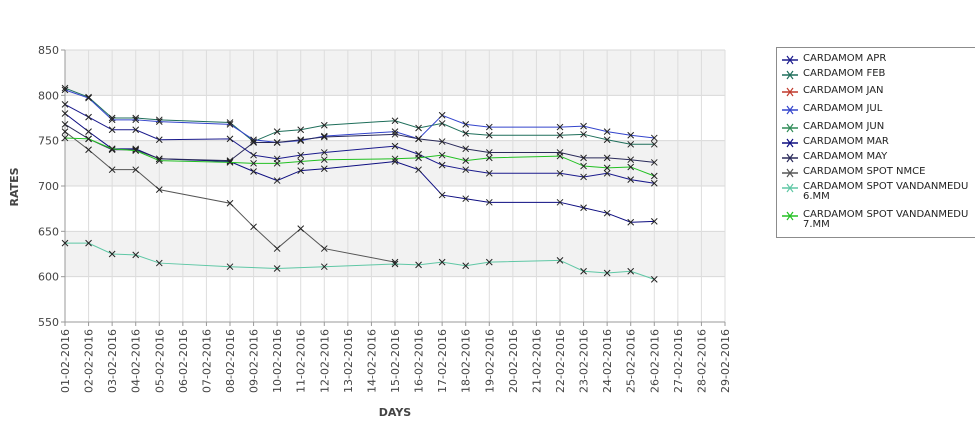 This screenshot has height=429, width=975. Describe the element at coordinates (206, 361) in the screenshot. I see `x-tick-label: 07-02-2016` at that location.